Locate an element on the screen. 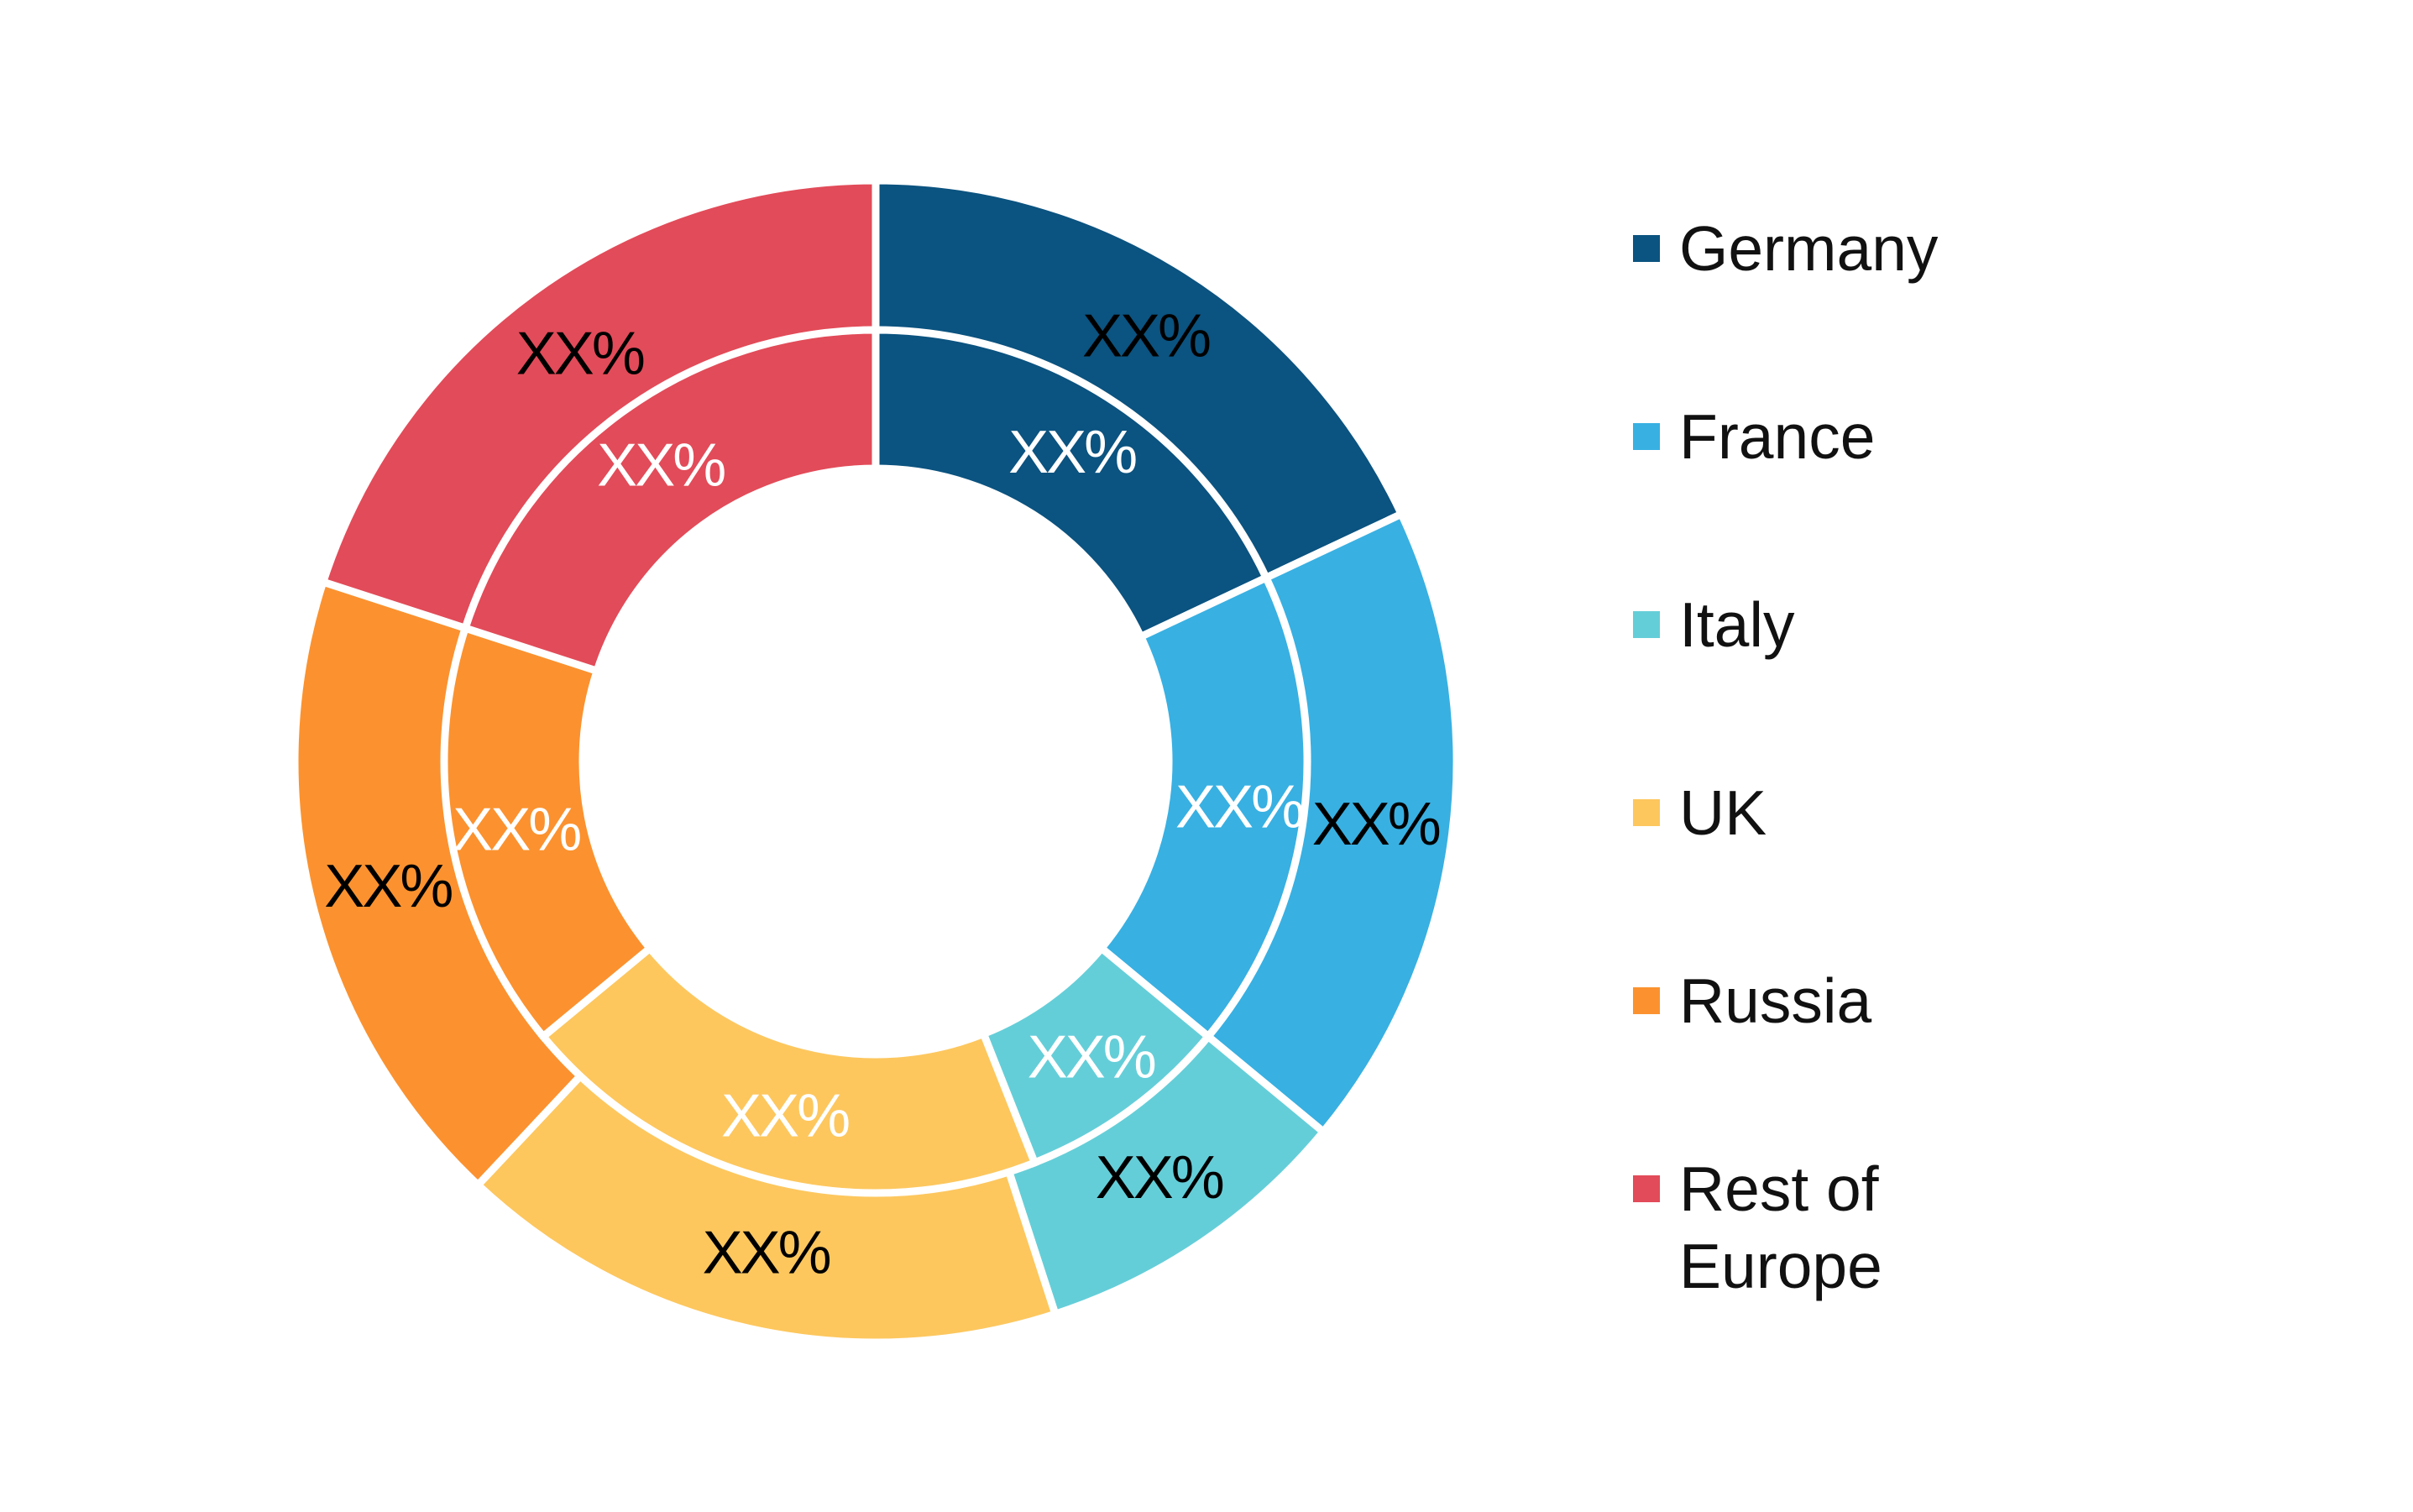 This screenshot has height=1512, width=2413. outer-label-france: XX% is located at coordinates (1376, 824).